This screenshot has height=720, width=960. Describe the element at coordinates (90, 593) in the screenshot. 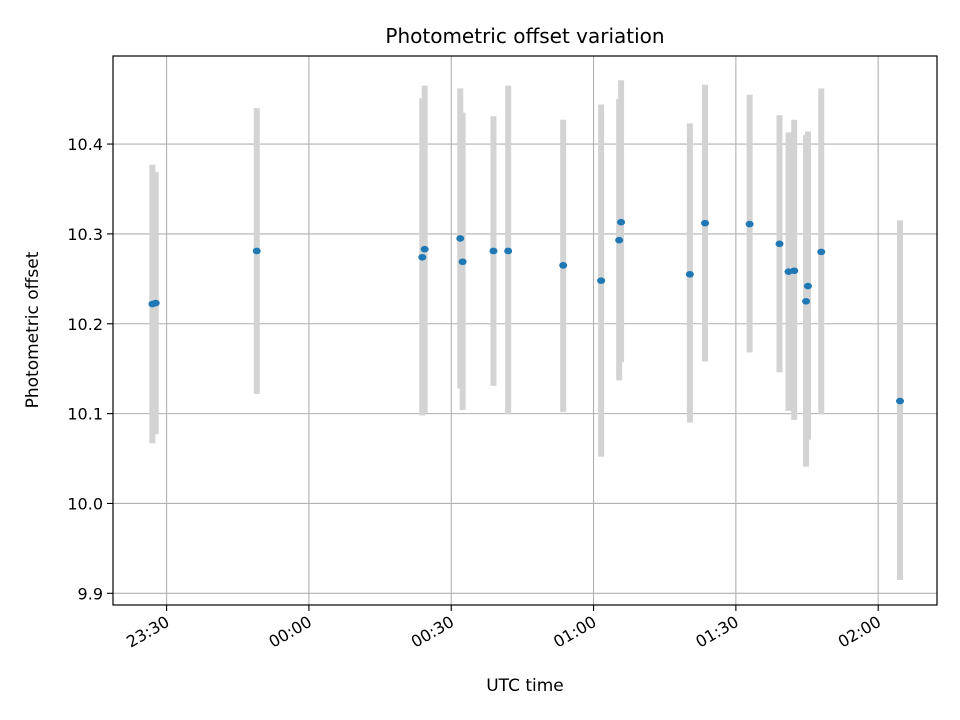

I see `y-tick-label: 9.9` at that location.